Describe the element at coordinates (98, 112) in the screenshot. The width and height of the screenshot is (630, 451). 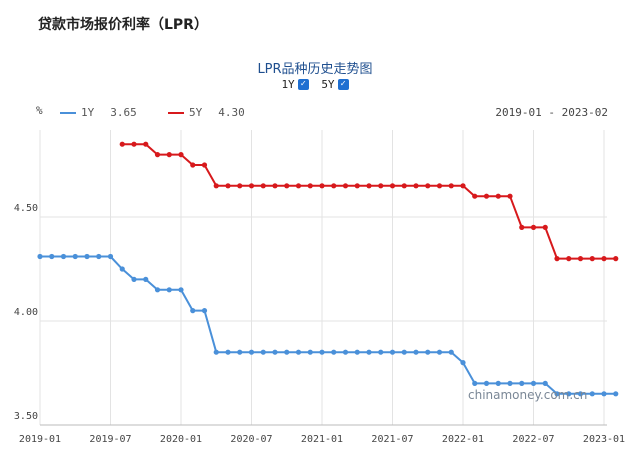
I see `legend-1y: 1Y 3.65` at that location.